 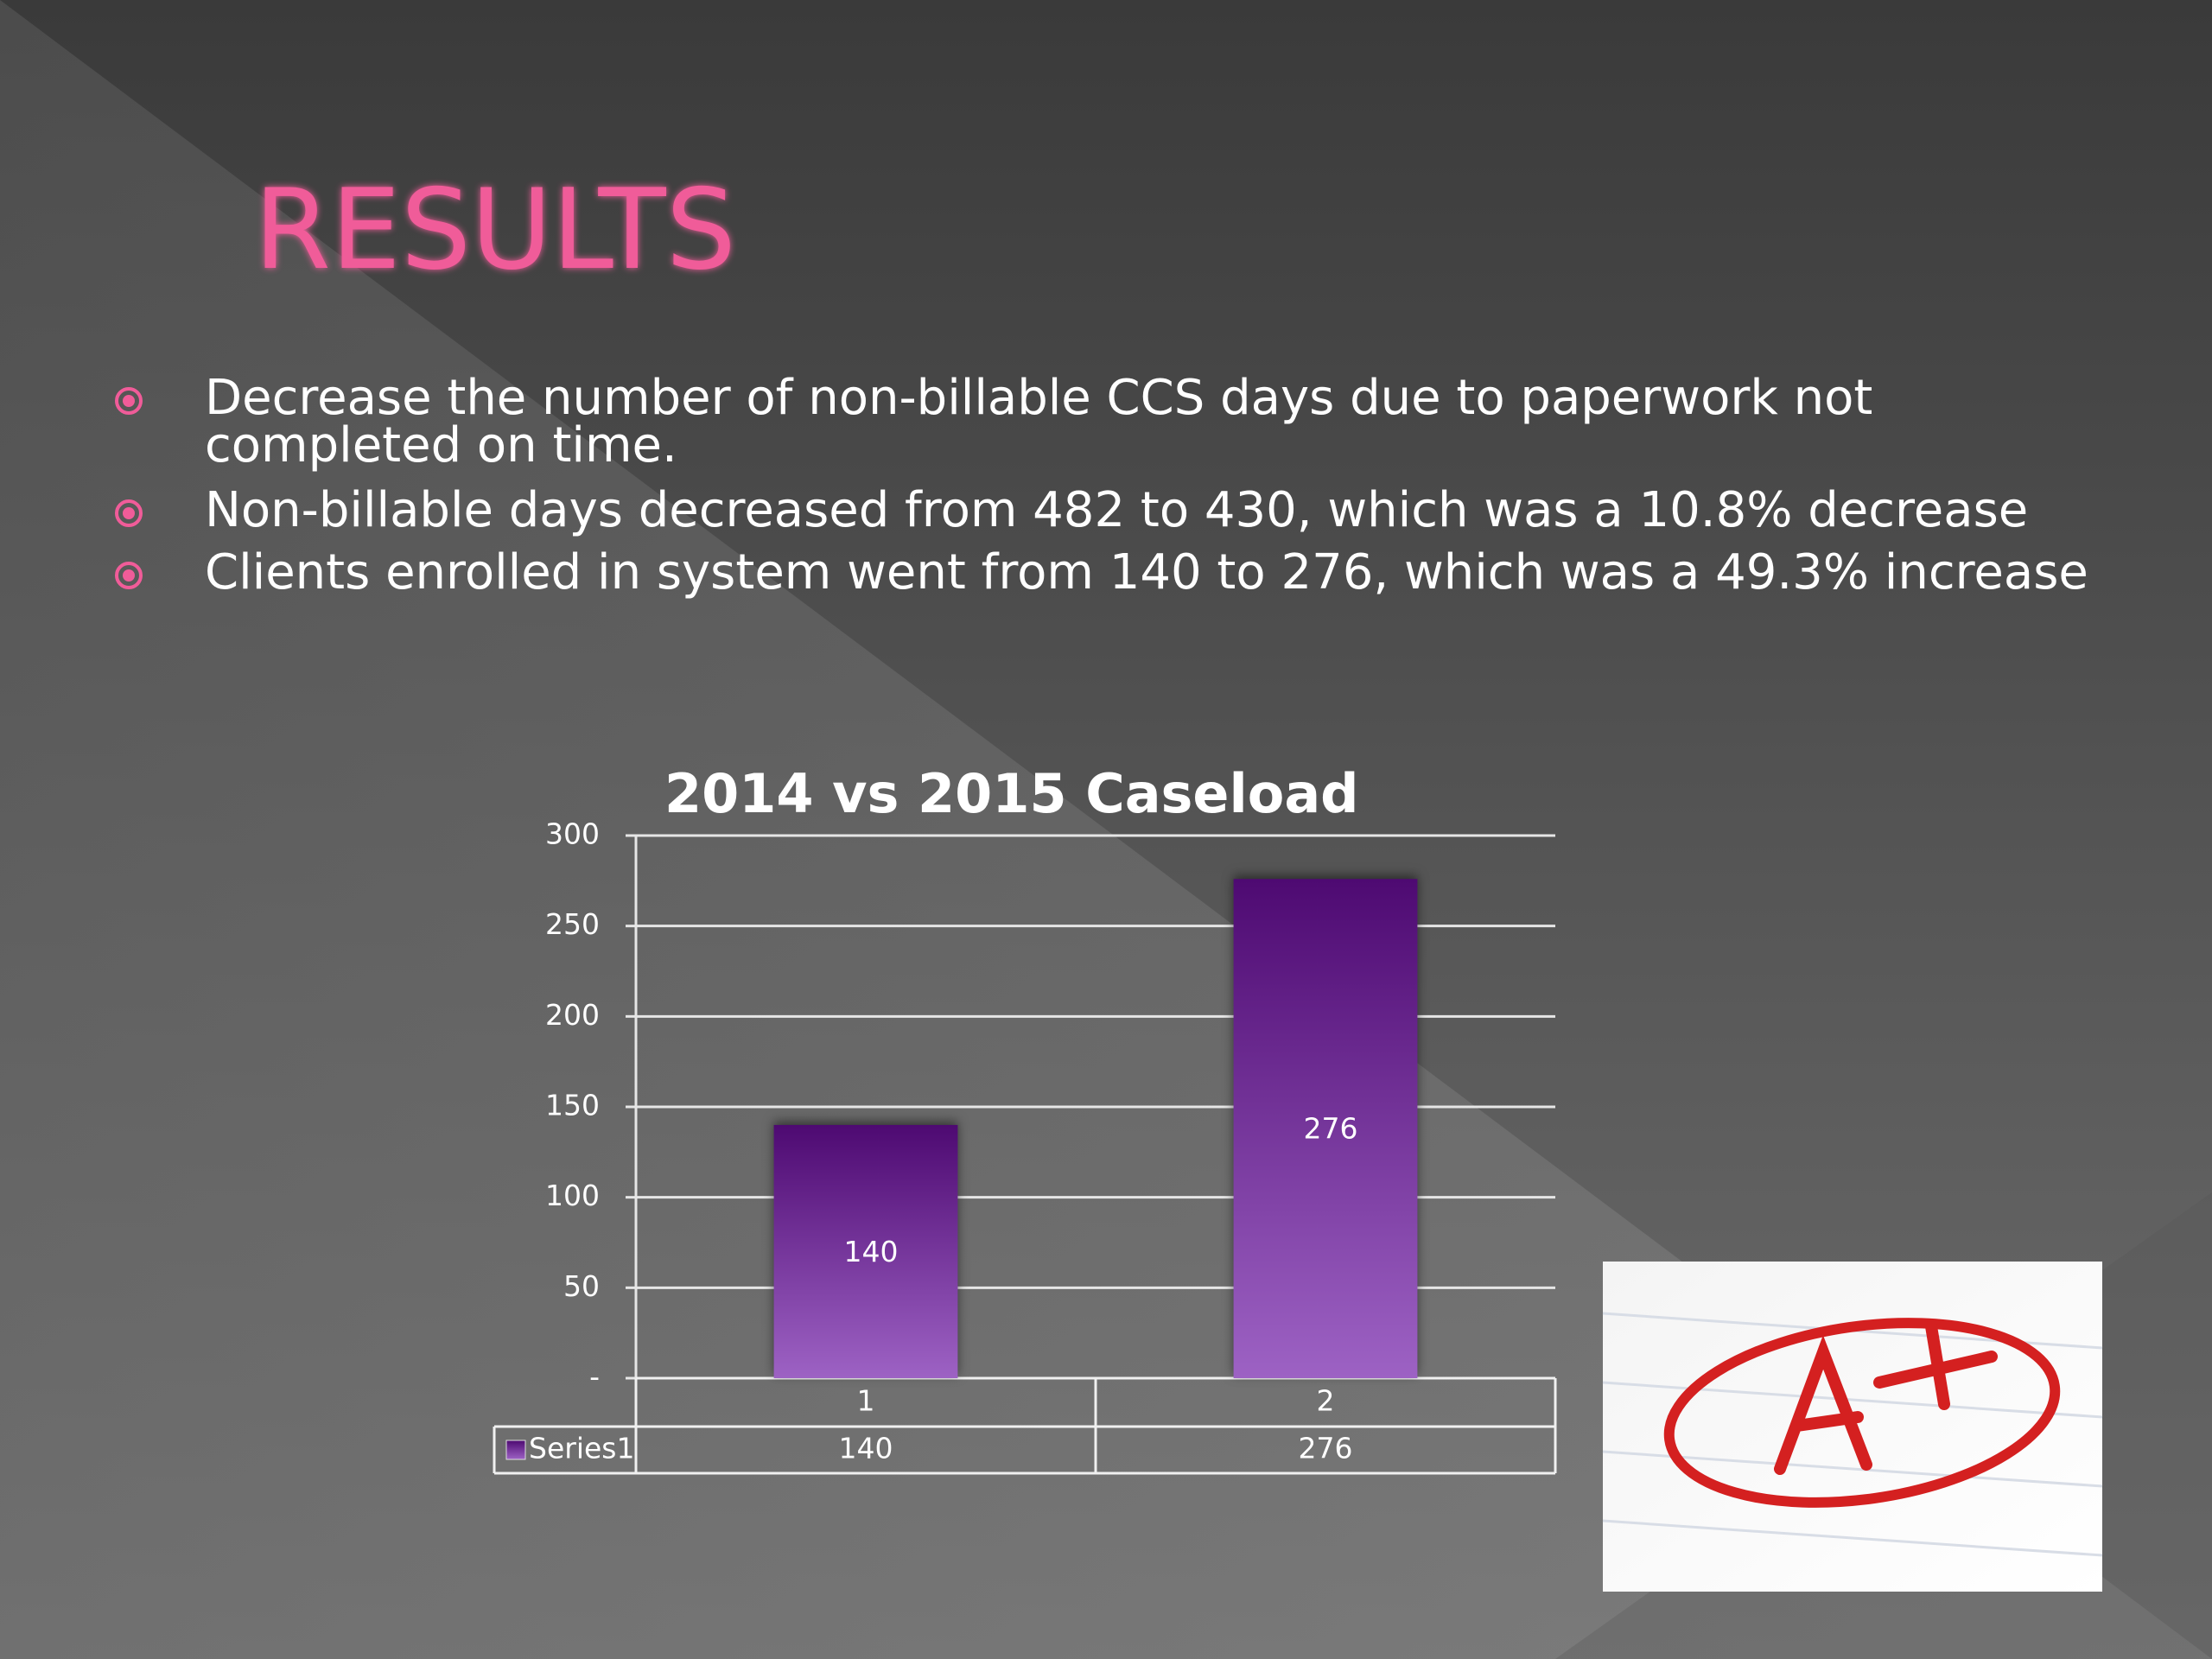 I want to click on red-circle, so click(x=1862, y=1413).